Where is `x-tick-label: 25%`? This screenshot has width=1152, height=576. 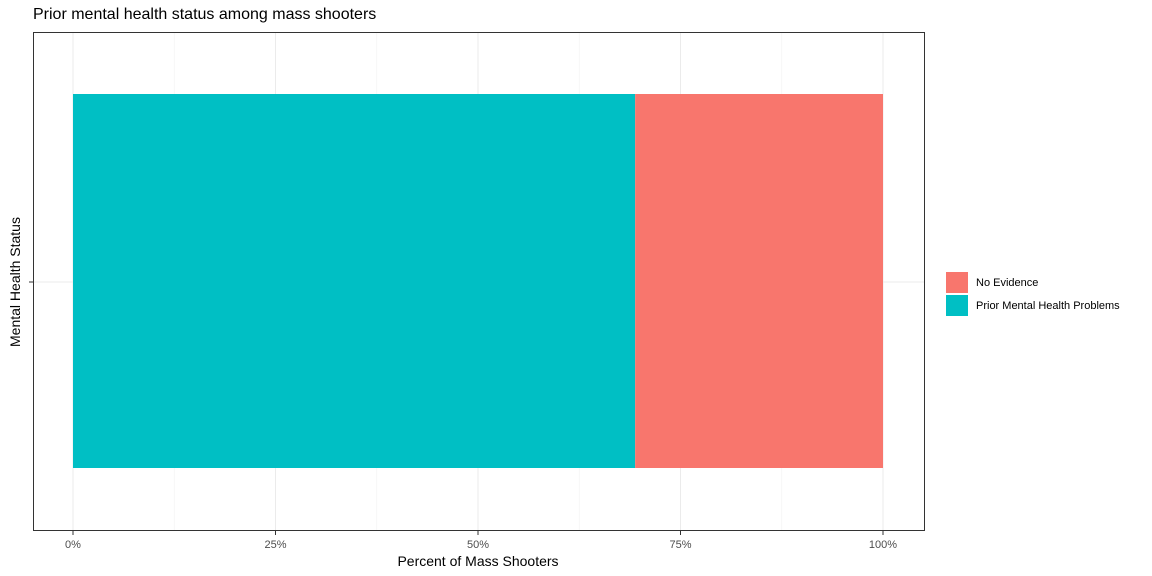
x-tick-label: 25% is located at coordinates (275, 545).